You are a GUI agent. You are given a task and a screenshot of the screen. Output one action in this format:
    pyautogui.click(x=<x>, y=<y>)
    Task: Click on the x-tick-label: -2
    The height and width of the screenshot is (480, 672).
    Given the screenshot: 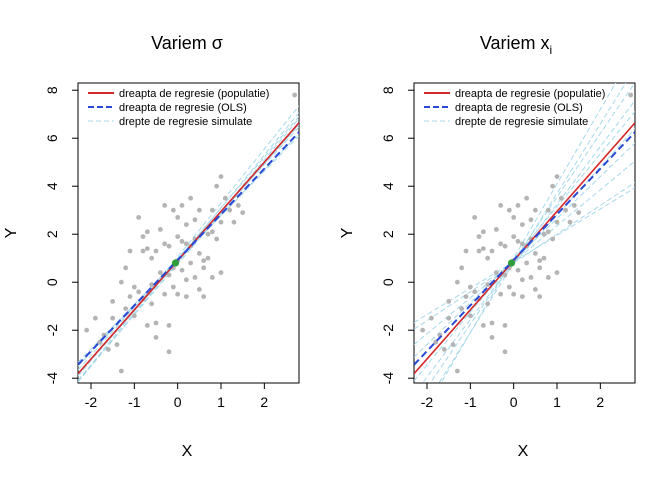 What is the action you would take?
    pyautogui.click(x=91, y=402)
    